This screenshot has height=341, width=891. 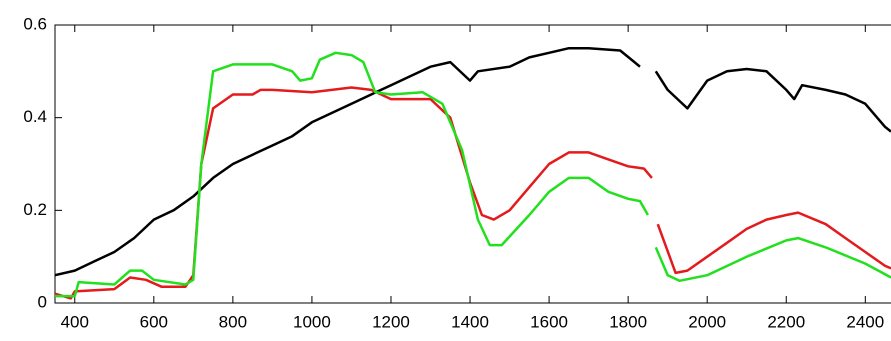 I want to click on x-tick-label: 2400, so click(x=865, y=321).